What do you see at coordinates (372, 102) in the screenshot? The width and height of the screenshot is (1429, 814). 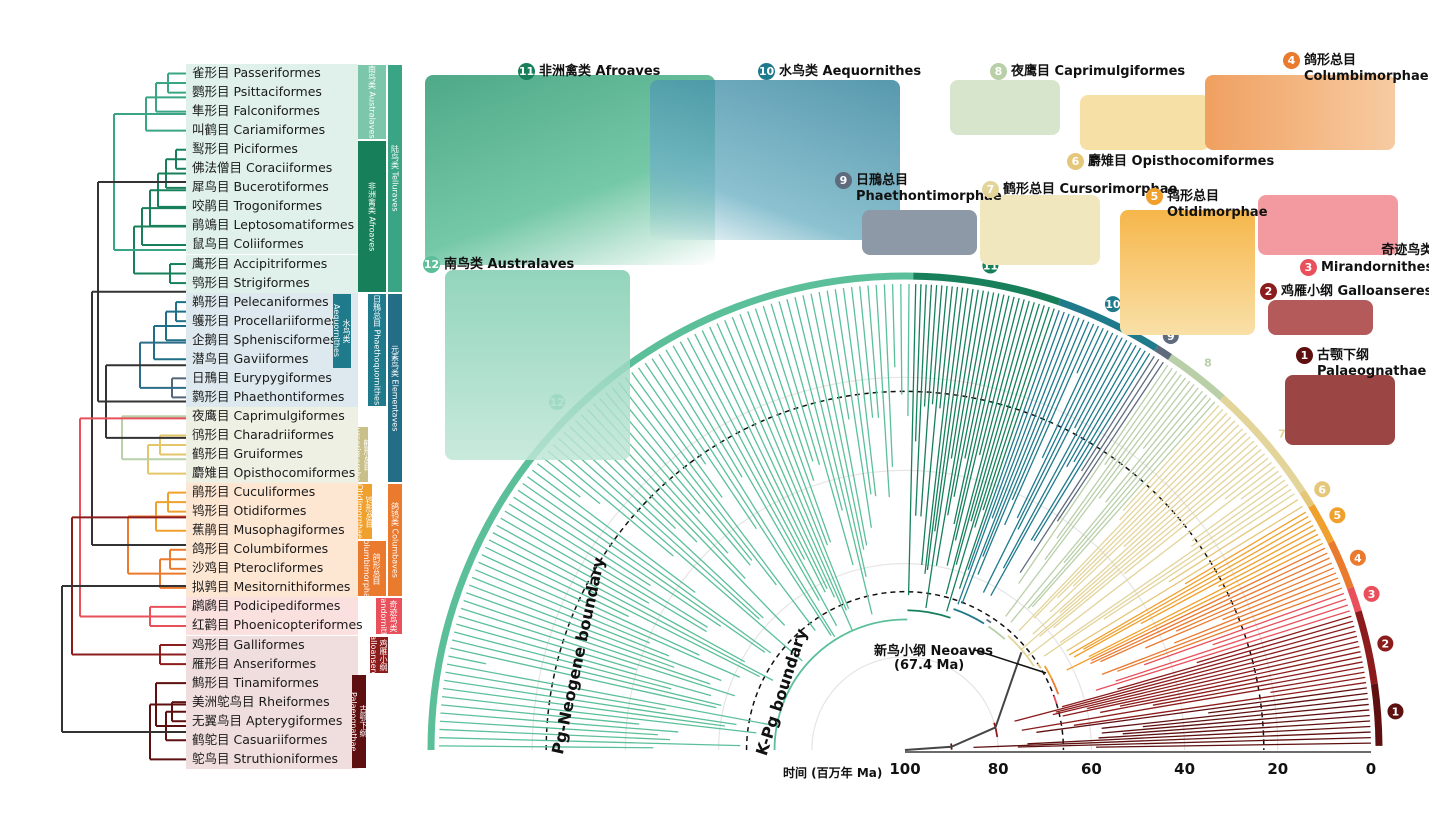 I see `clade-bar: 南鸟类 Australaves` at bounding box center [372, 102].